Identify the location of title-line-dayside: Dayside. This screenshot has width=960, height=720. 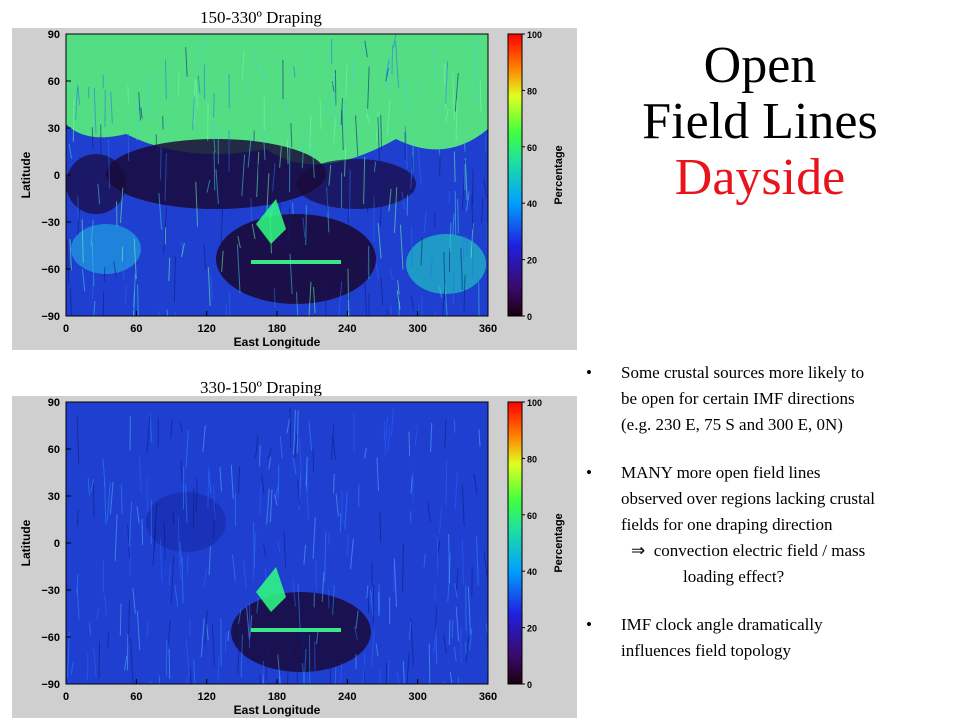
(760, 177).